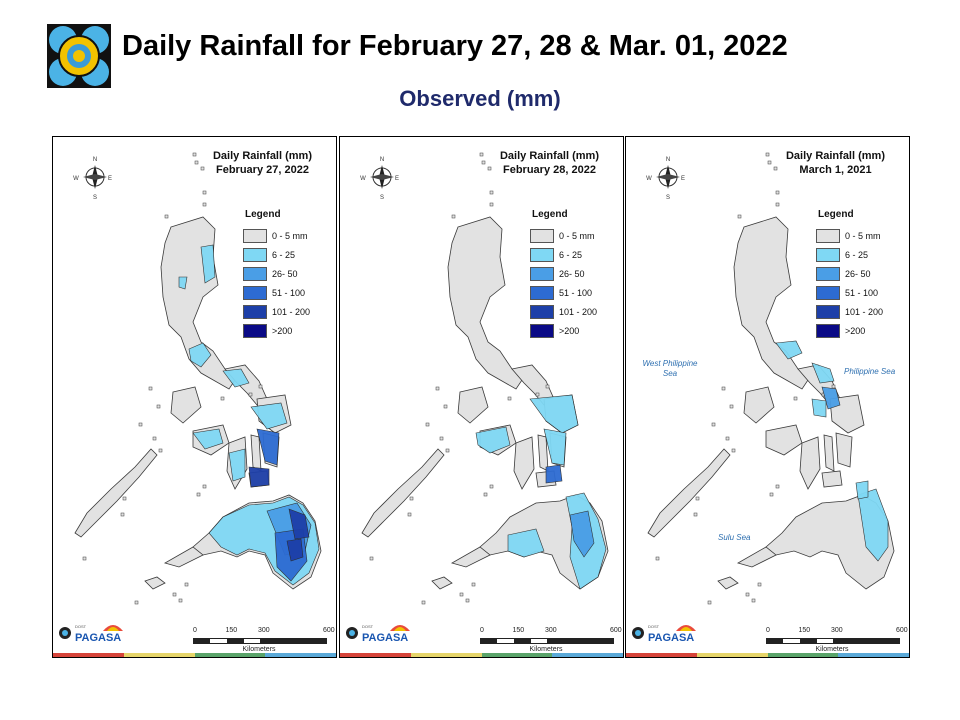  What do you see at coordinates (849, 292) in the screenshot?
I see `legend-item: 51 - 100` at bounding box center [849, 292].